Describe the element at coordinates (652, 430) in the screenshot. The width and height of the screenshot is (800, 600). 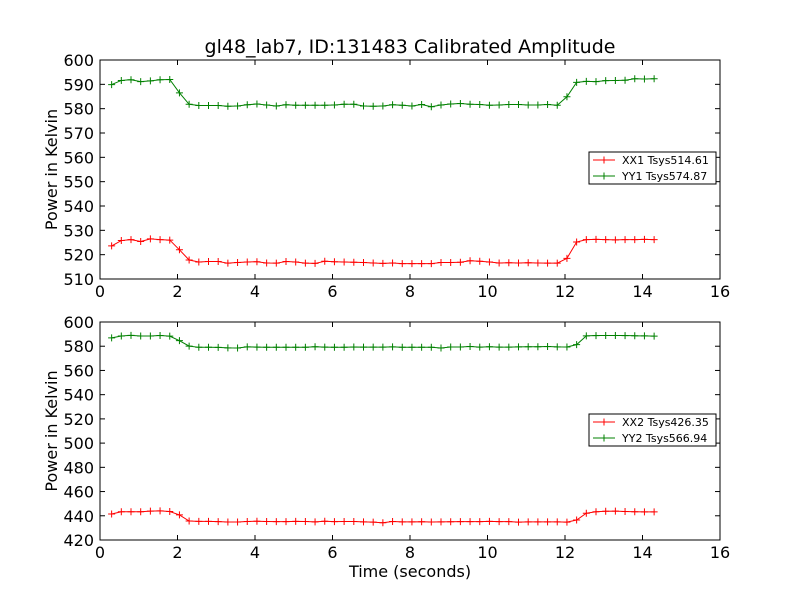
I see `legend: XX2 Tsys426.35 YY2 Tsys566.94` at that location.